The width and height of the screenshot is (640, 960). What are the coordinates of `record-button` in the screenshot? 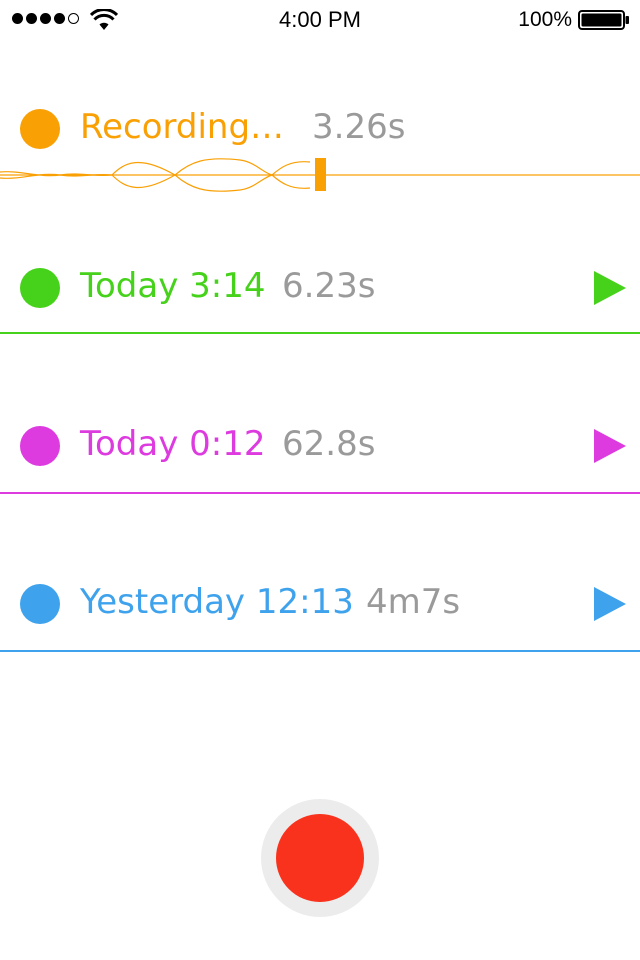 It's located at (320, 858).